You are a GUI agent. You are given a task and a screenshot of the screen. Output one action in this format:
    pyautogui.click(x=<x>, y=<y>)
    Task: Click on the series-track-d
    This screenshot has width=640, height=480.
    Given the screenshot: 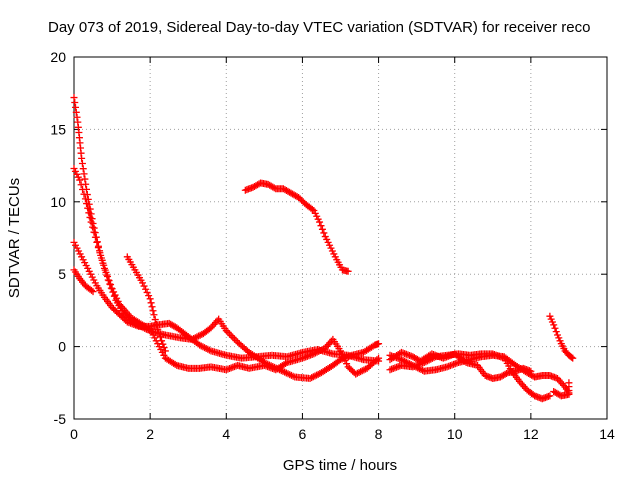 What is the action you would take?
    pyautogui.click(x=83, y=281)
    